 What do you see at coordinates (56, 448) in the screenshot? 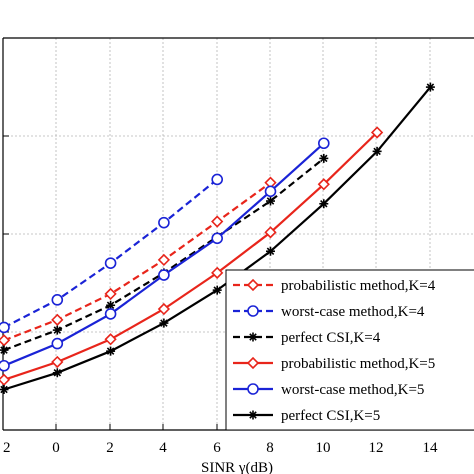
I see `x-tick-label: 0` at bounding box center [56, 448].